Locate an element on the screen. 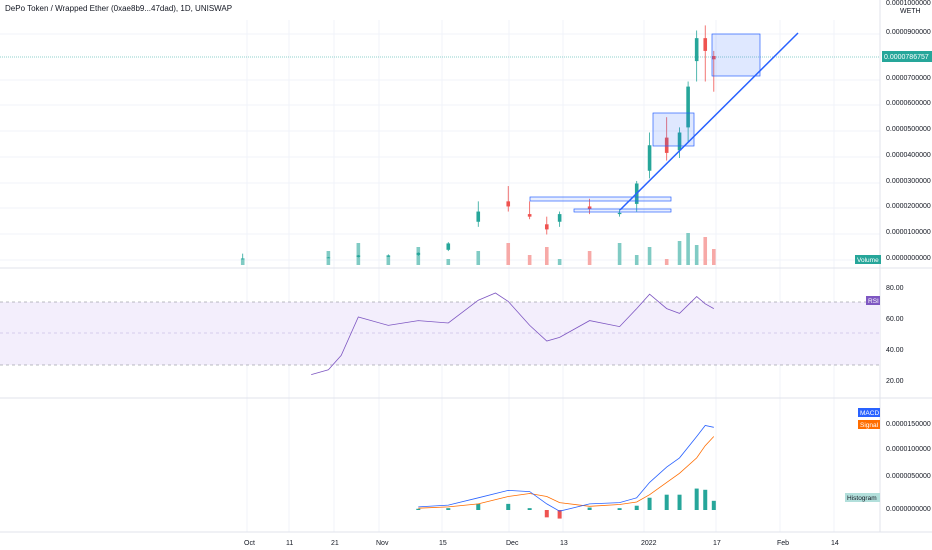 The height and width of the screenshot is (550, 932). signal-label: Signal is located at coordinates (869, 425).